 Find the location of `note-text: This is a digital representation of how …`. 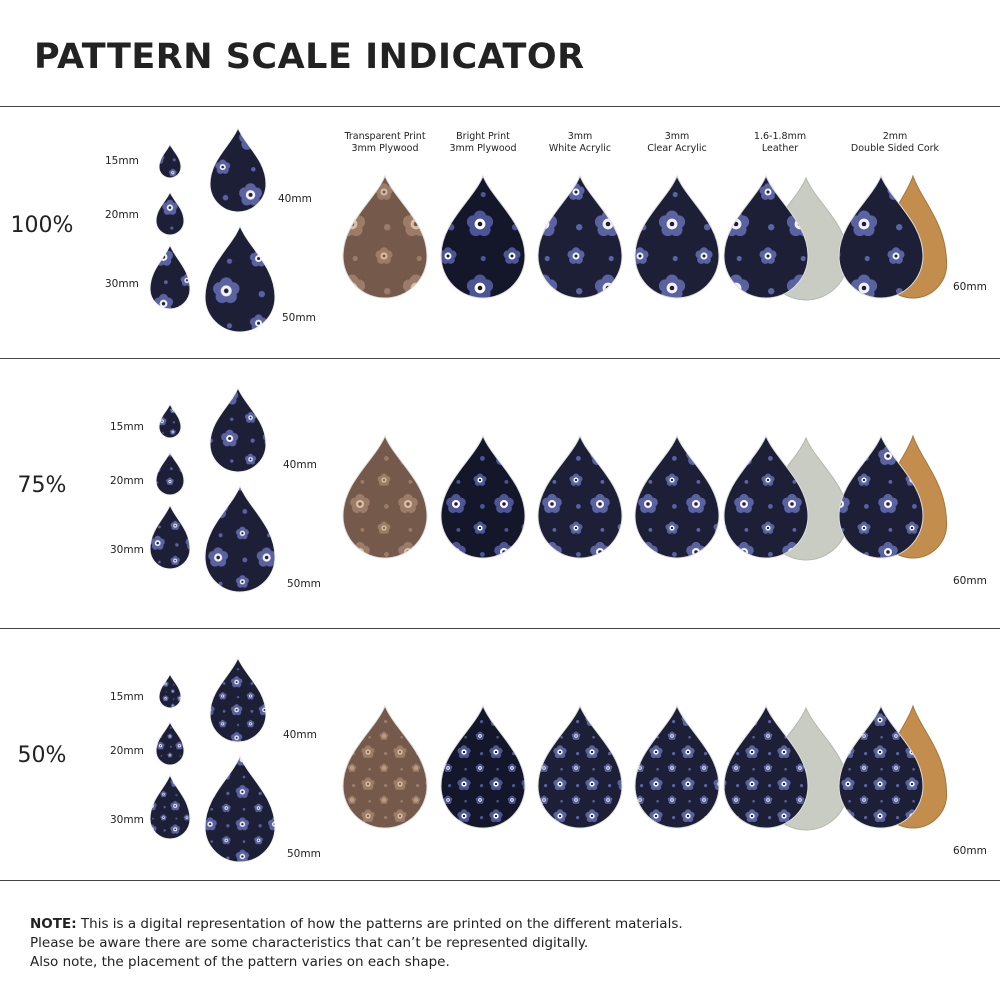

note-text: This is a digital representation of how … is located at coordinates (381, 924).